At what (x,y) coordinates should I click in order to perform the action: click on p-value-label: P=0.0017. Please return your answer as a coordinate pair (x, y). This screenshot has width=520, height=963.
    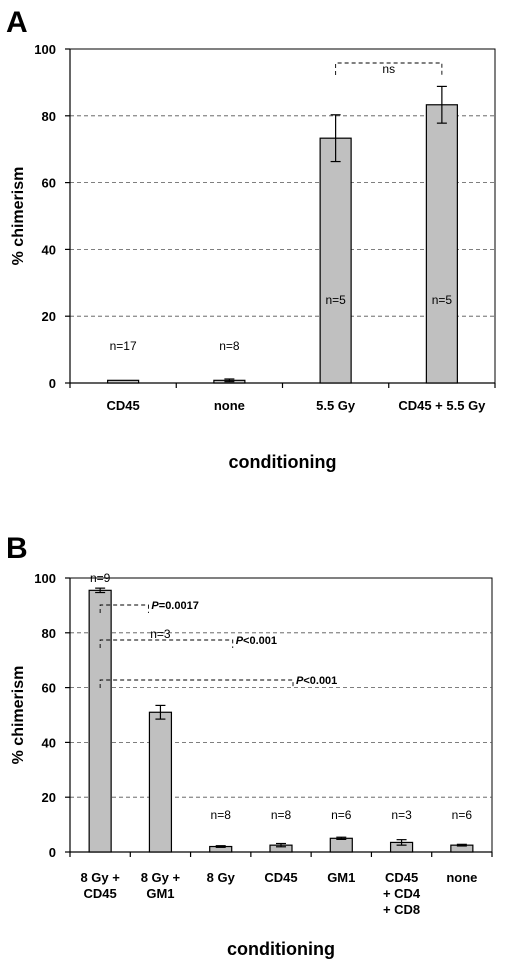
    Looking at the image, I should click on (174, 606).